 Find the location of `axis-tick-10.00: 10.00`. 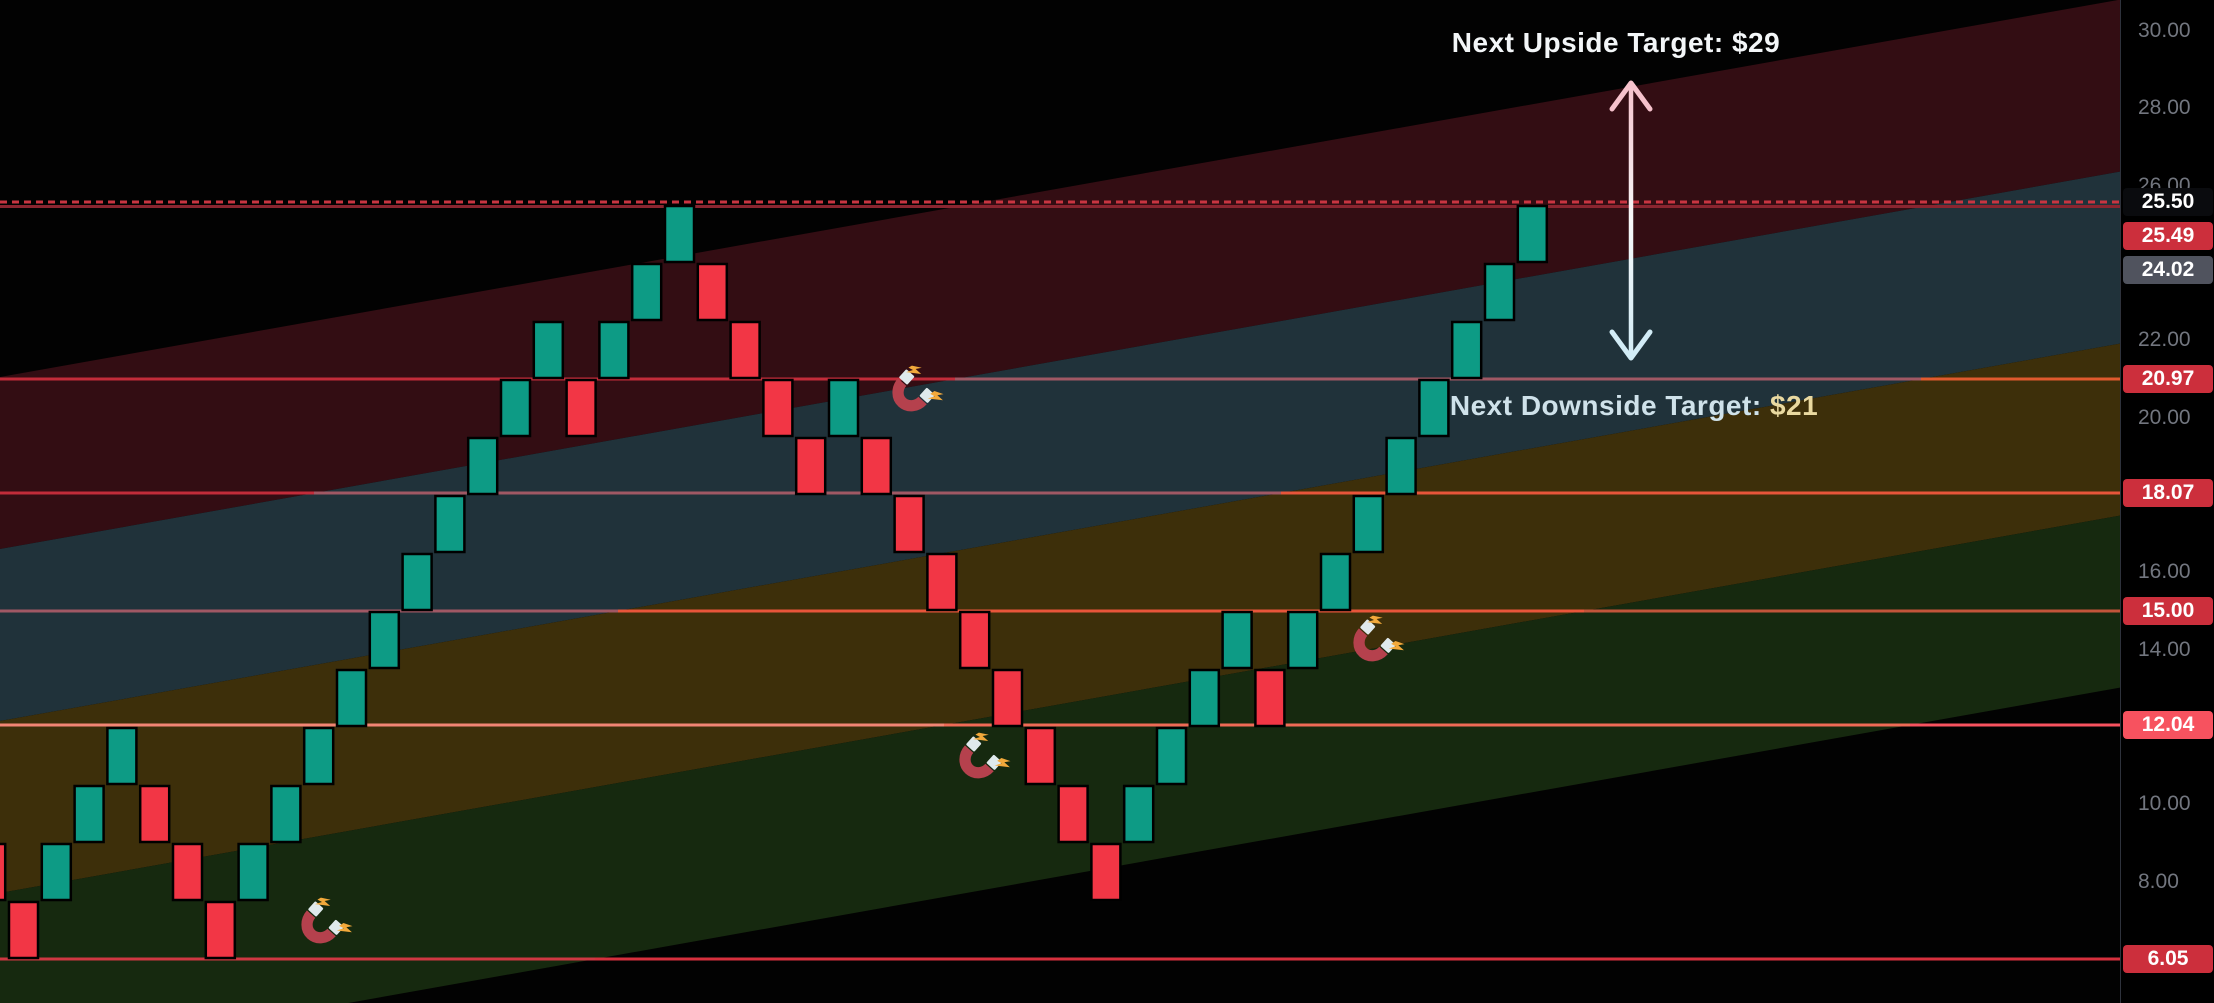

axis-tick-10.00: 10.00 is located at coordinates (2164, 803).